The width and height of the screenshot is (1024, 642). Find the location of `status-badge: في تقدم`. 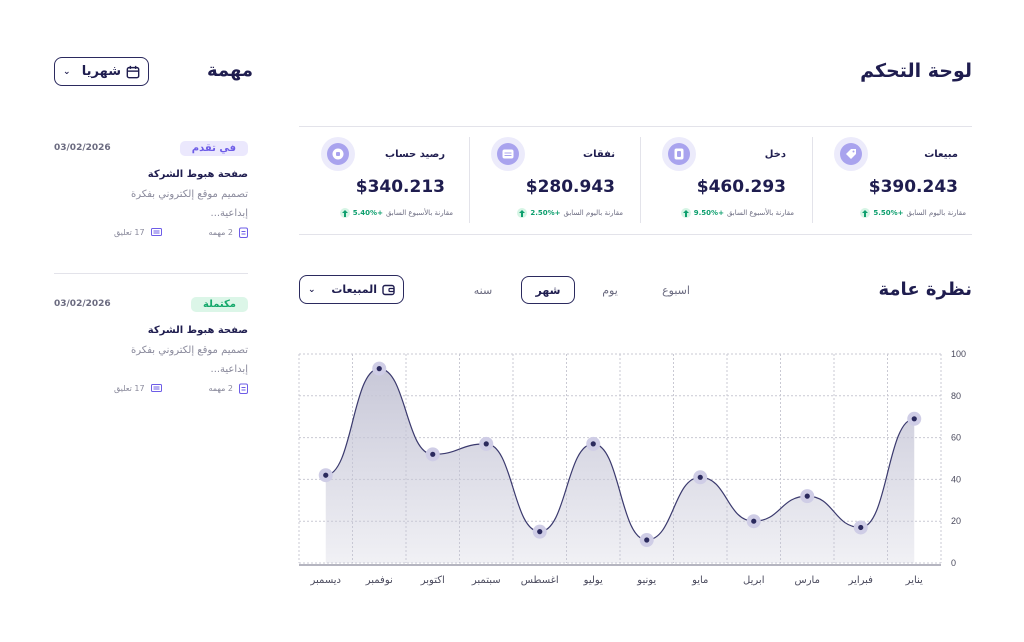

status-badge: في تقدم is located at coordinates (213, 148).